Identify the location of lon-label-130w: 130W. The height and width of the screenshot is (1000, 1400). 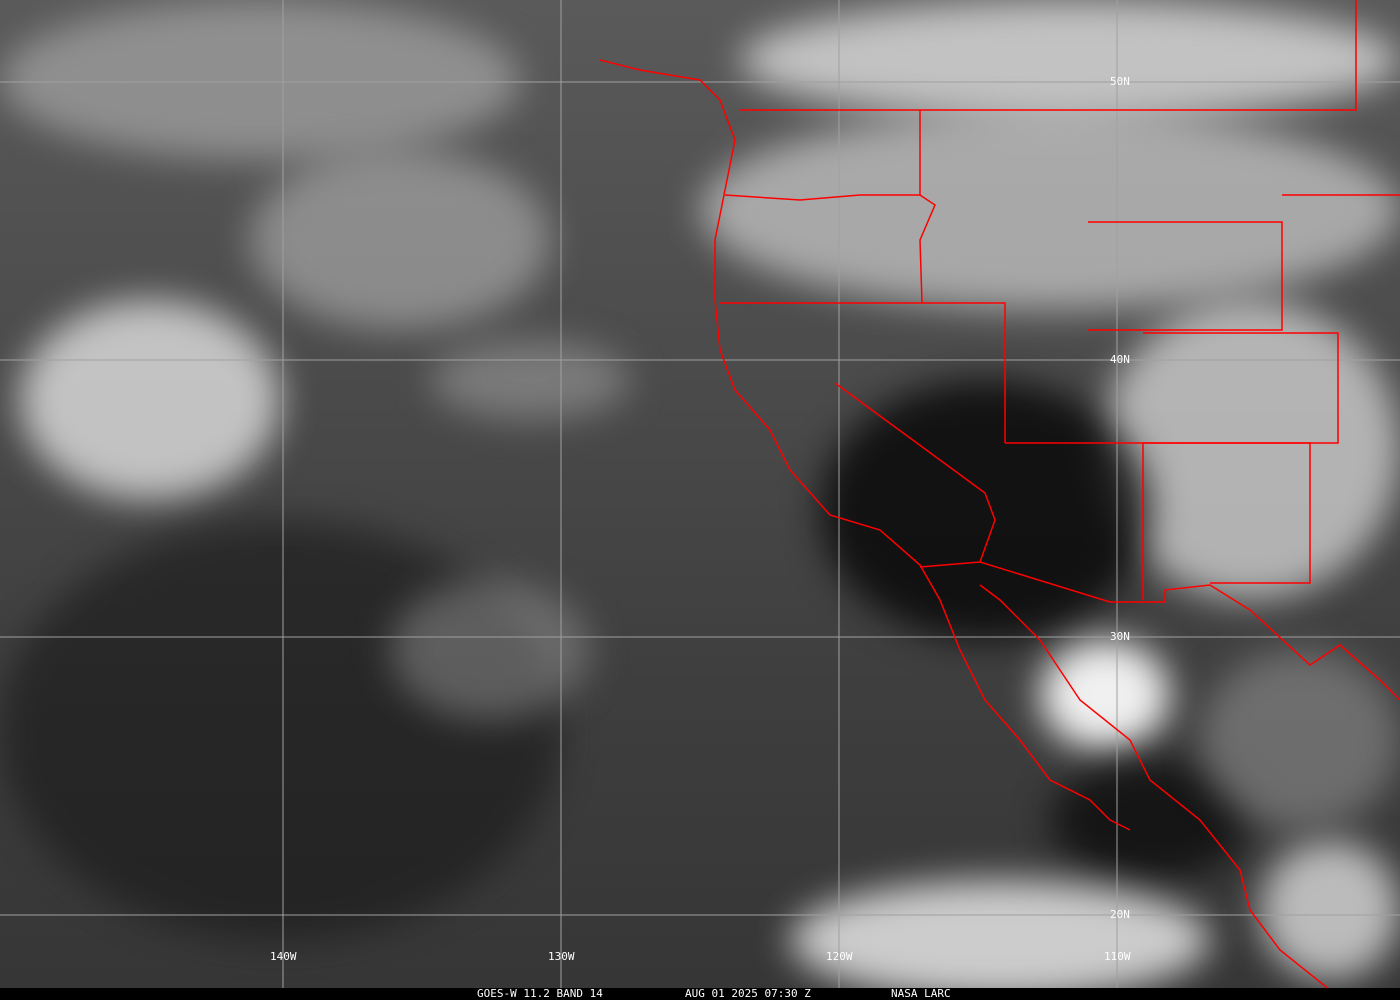
(561, 956).